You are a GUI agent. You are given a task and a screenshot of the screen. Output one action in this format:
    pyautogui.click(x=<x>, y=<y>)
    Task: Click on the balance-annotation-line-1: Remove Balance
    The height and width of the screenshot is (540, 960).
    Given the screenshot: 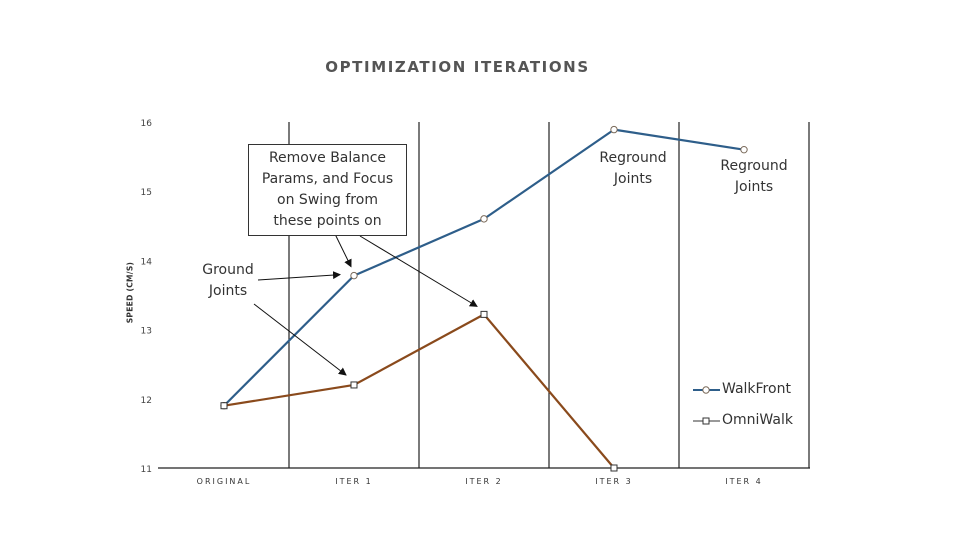 What is the action you would take?
    pyautogui.click(x=327, y=158)
    